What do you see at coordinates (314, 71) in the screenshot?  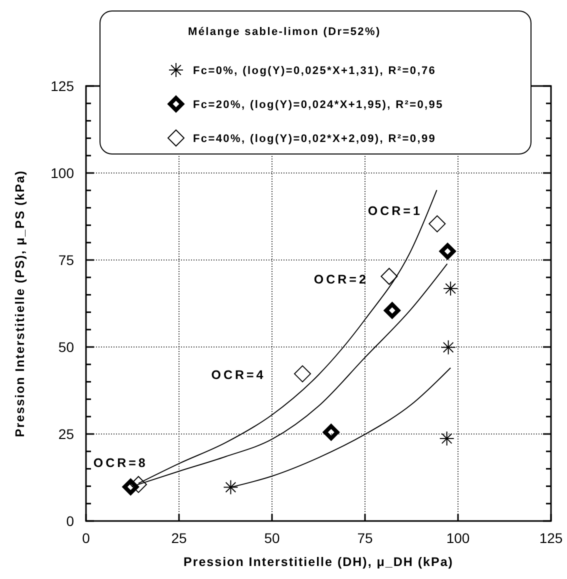 I see `legend-label: Fc=0%, (log(Y)=0,025*X+1,31), R²=0,76` at bounding box center [314, 71].